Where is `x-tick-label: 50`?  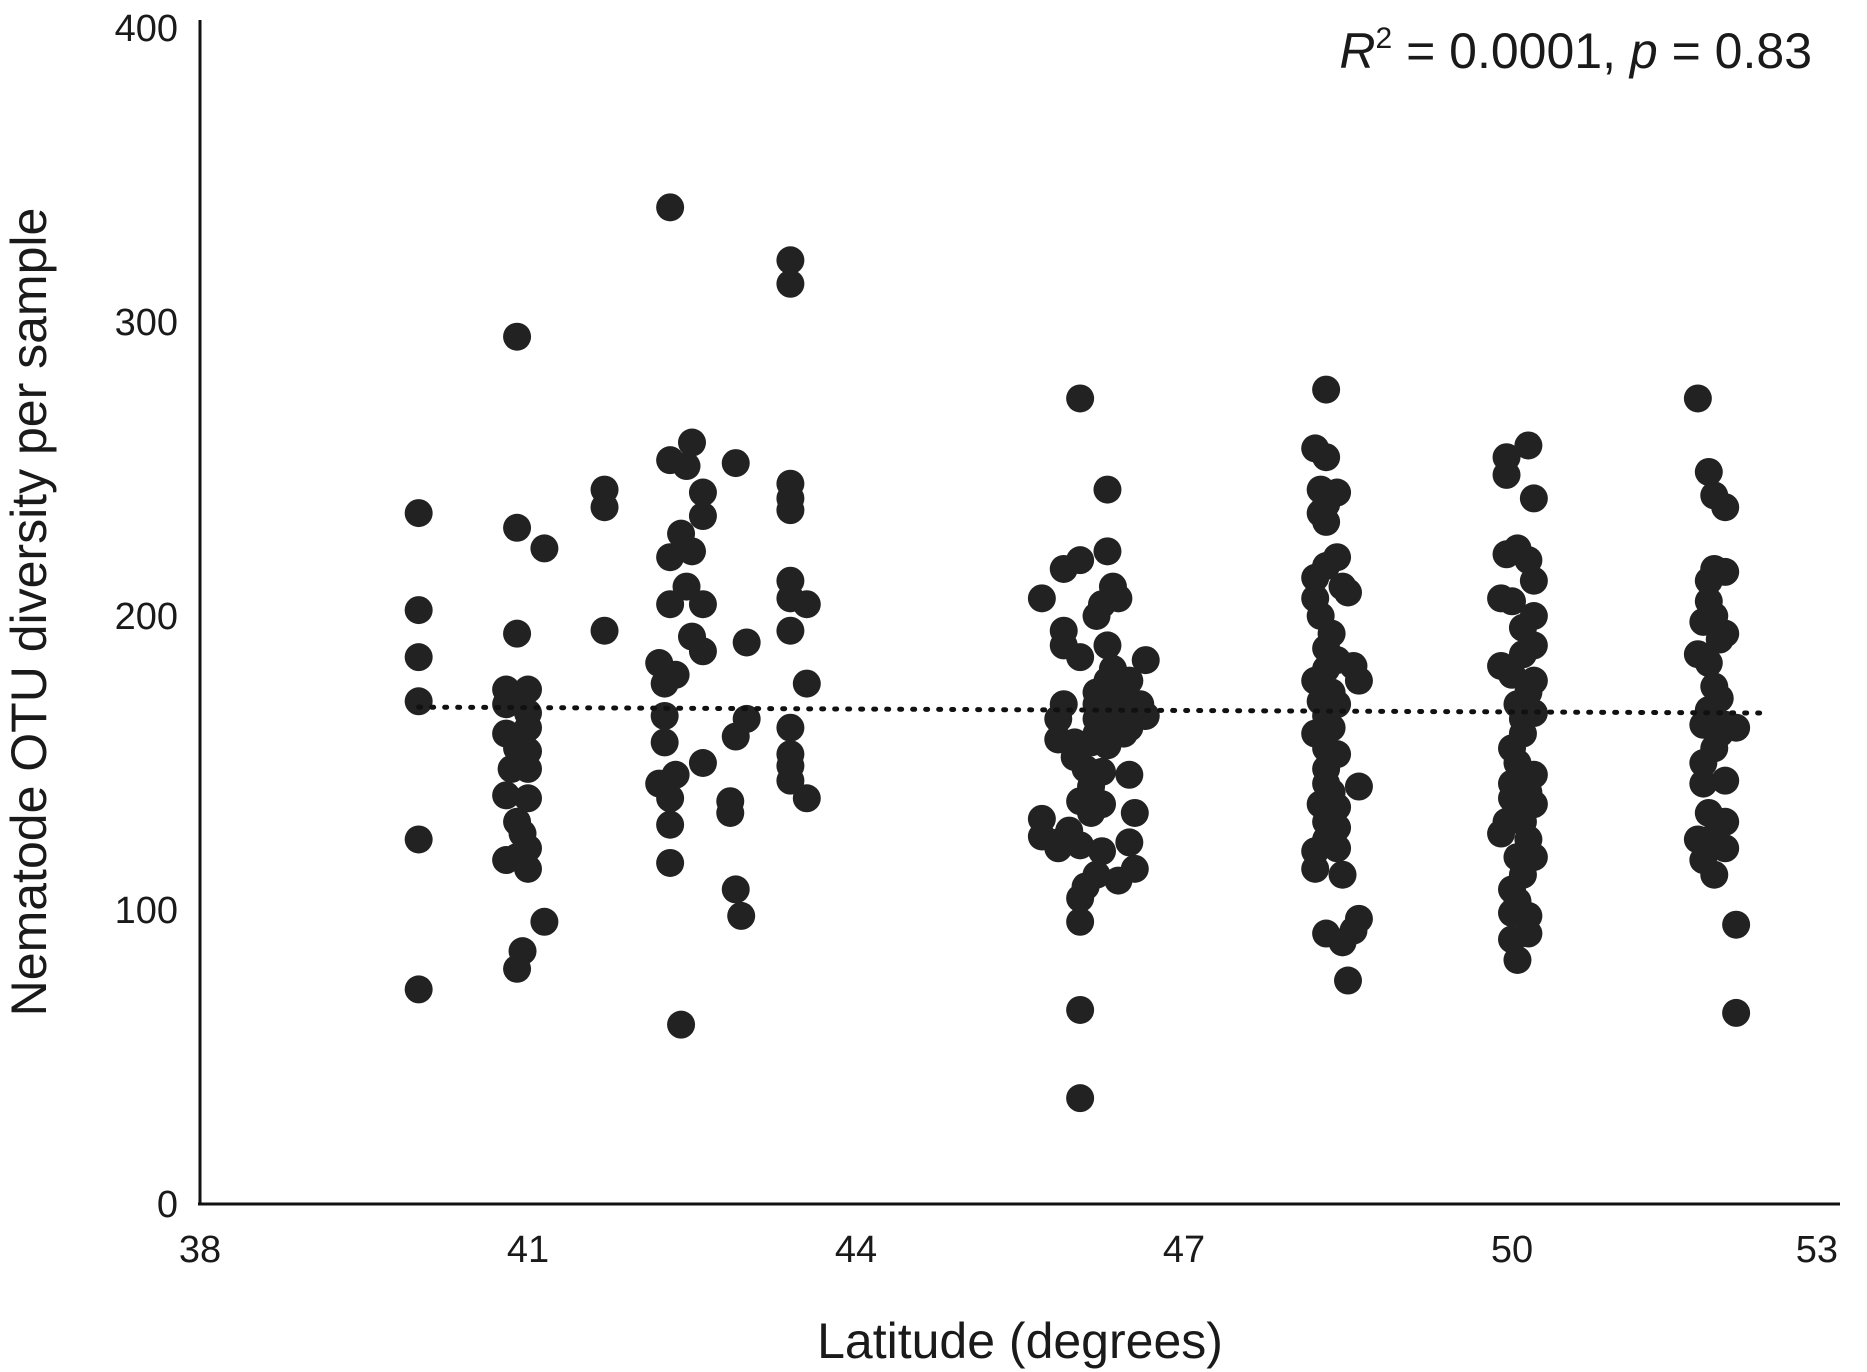 x-tick-label: 50 is located at coordinates (1512, 1250).